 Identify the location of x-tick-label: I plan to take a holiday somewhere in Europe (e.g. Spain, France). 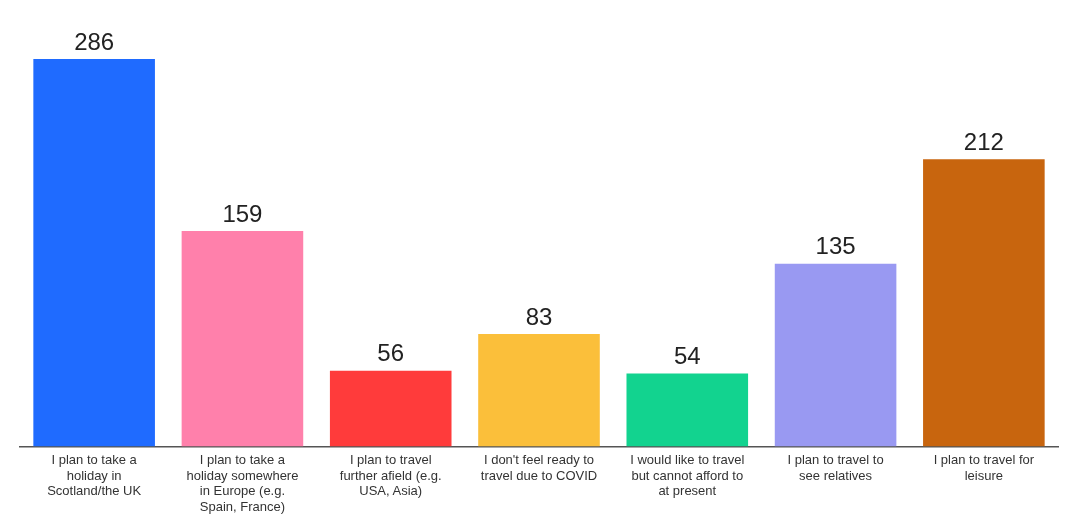
(242, 482).